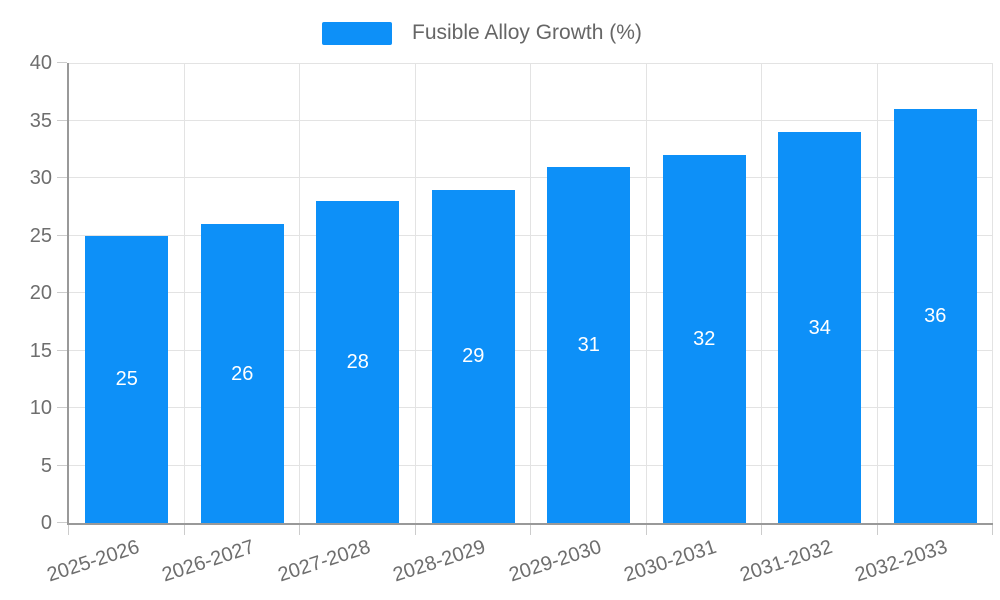 The width and height of the screenshot is (1000, 600). Describe the element at coordinates (439, 561) in the screenshot. I see `x-axis-tick-label: 2028-2029` at that location.